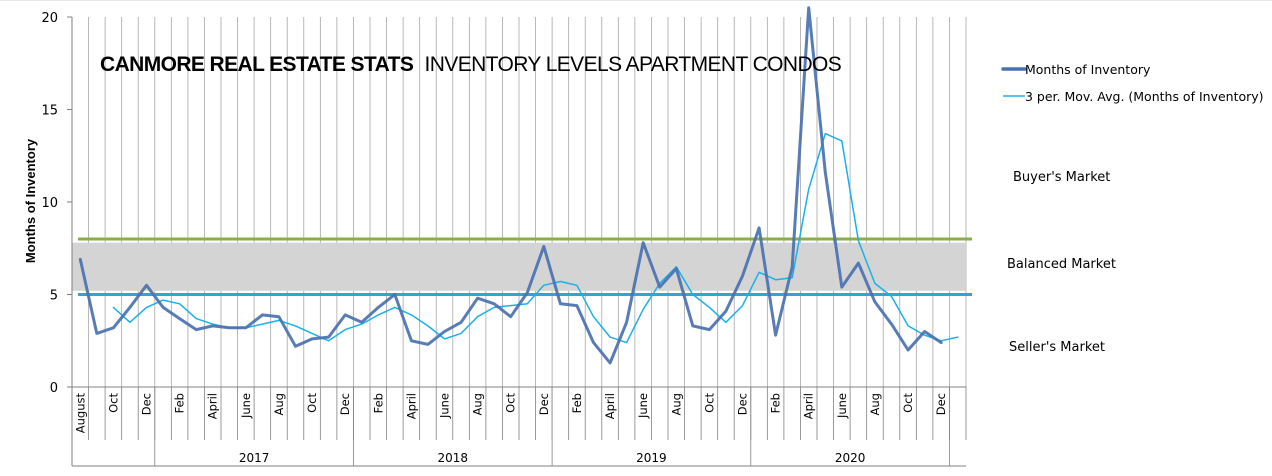  Describe the element at coordinates (445, 406) in the screenshot. I see `x-tick-label-22: June` at that location.